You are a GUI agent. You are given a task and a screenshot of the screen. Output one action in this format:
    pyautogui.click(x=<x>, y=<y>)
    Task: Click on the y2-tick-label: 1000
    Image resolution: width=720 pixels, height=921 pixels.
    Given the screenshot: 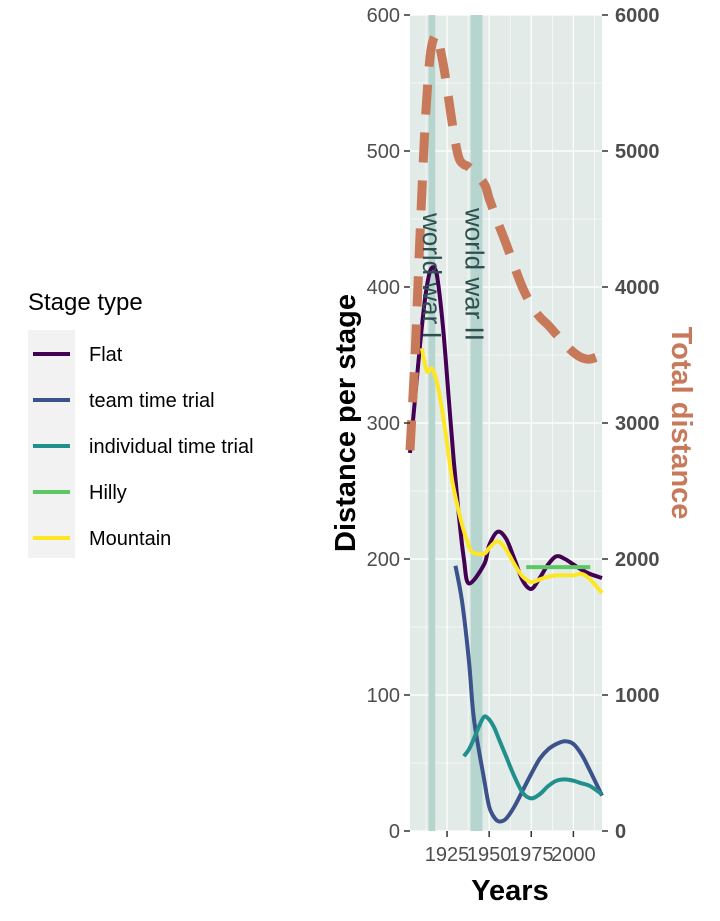 What is the action you would take?
    pyautogui.click(x=637, y=696)
    